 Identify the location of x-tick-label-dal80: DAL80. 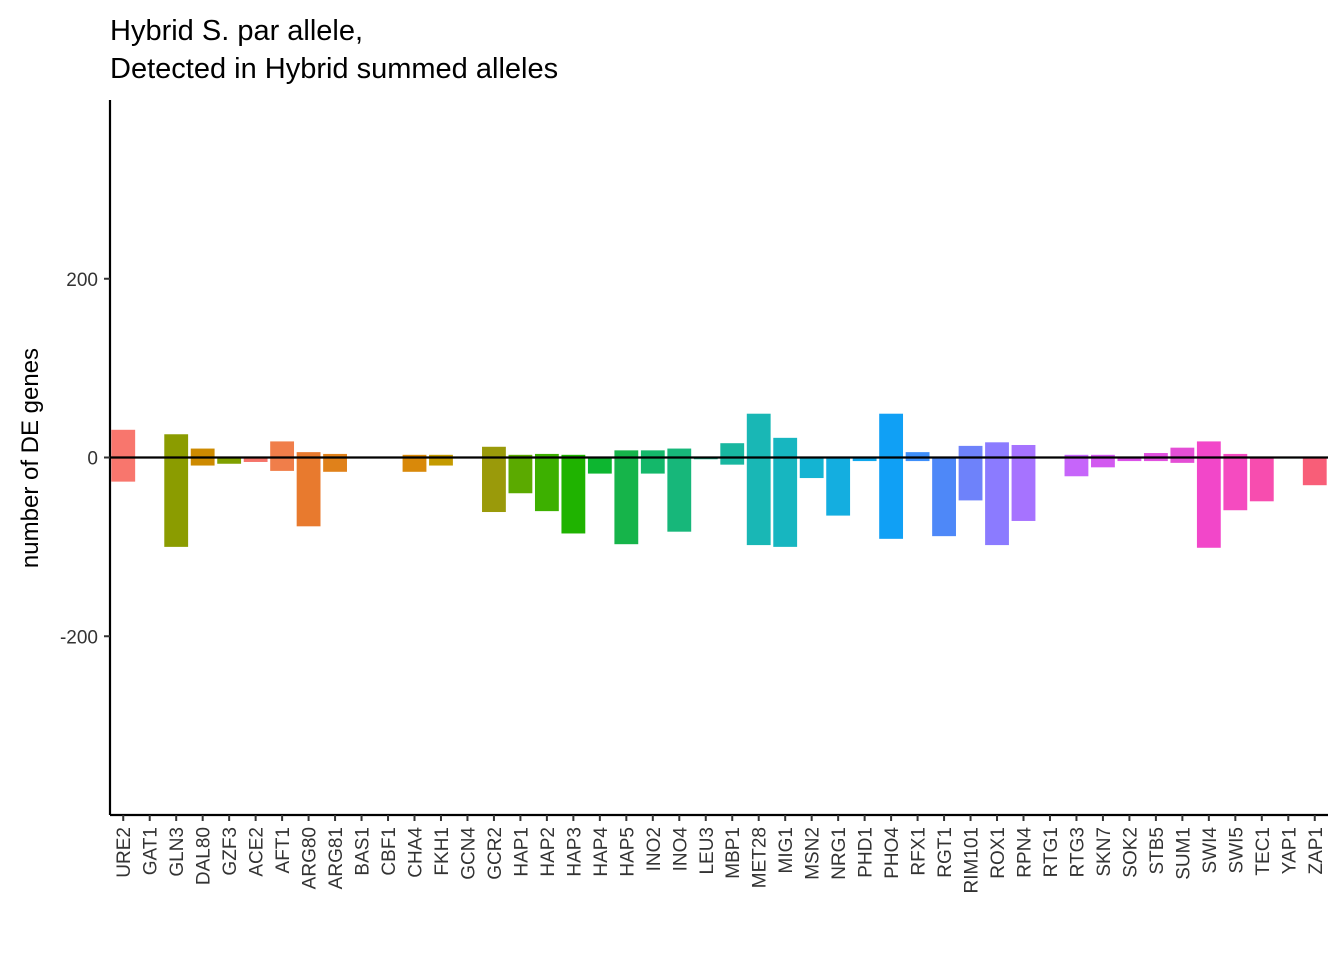
(204, 856).